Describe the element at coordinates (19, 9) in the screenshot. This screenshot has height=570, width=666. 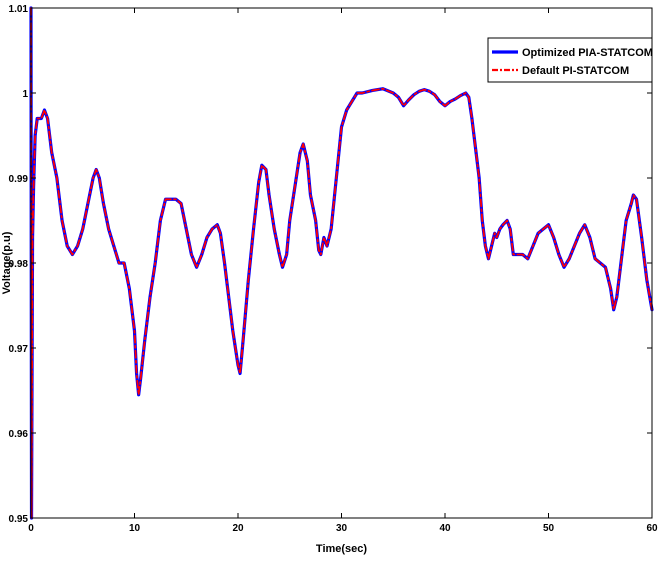
I see `y-tick-label: 1.01` at that location.